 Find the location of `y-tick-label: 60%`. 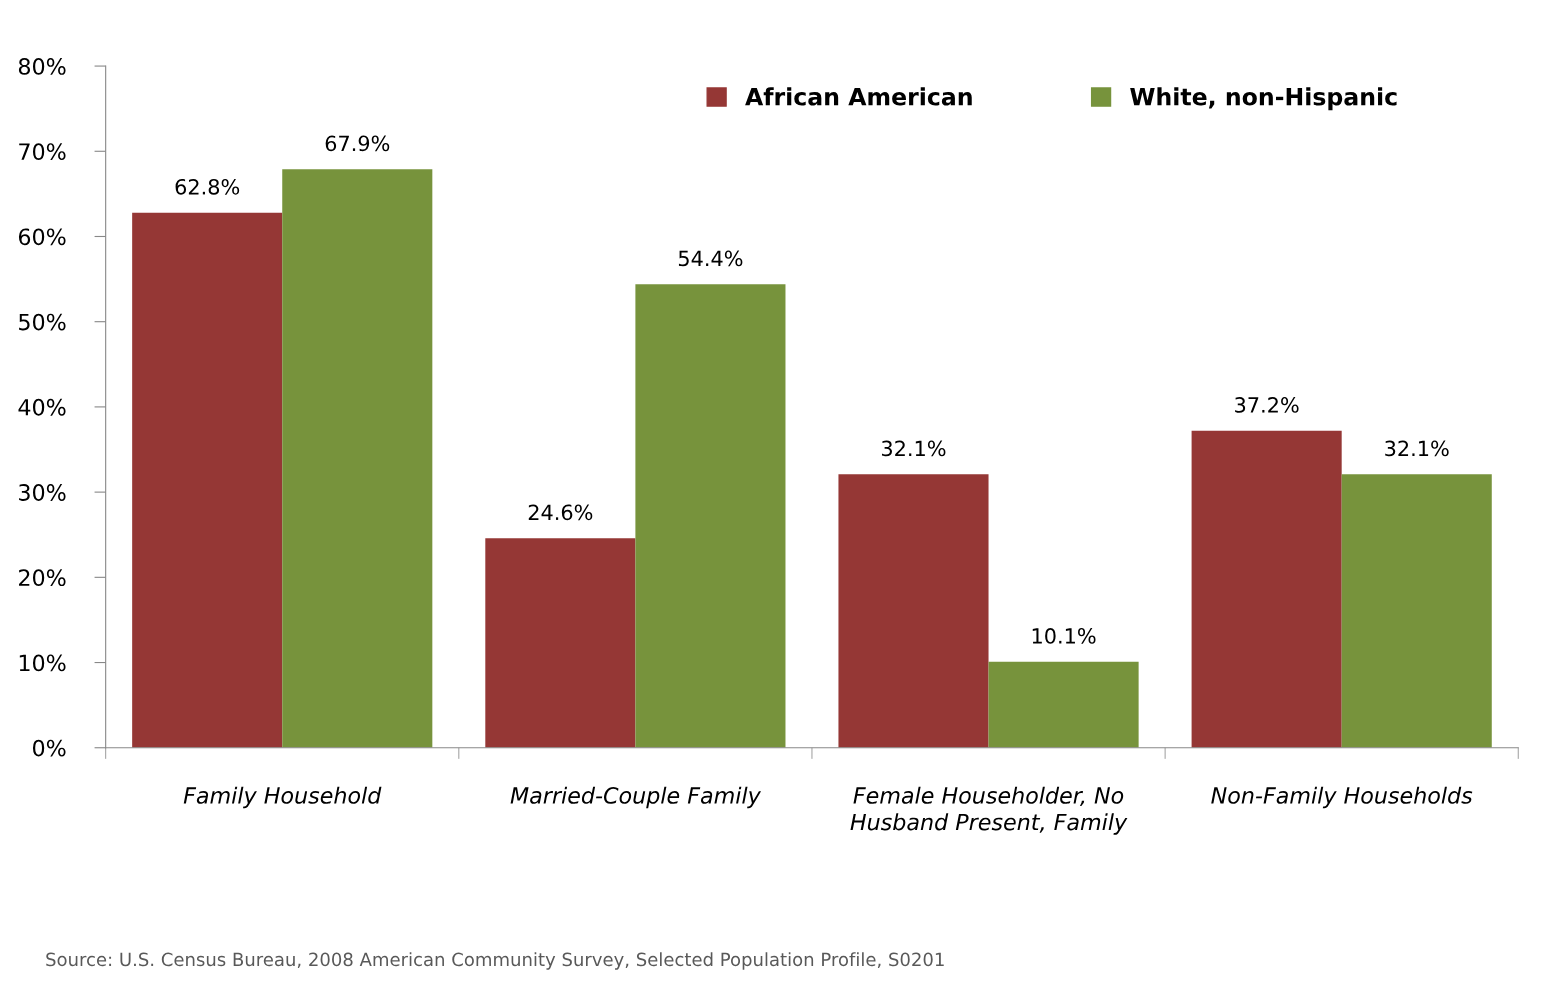

y-tick-label: 60% is located at coordinates (42, 237).